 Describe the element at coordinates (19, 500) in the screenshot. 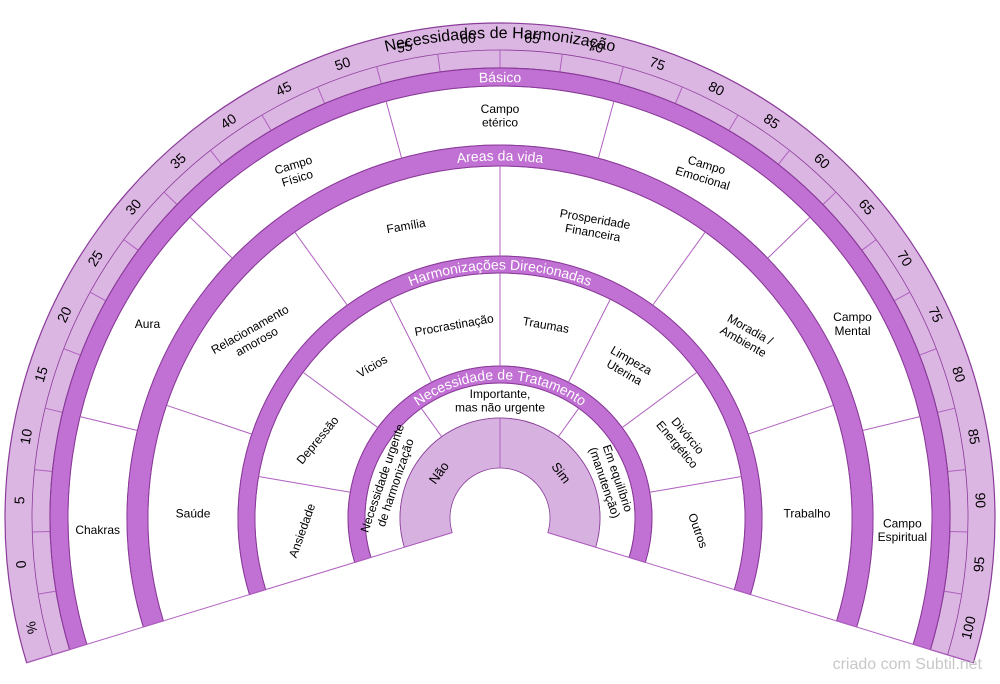

I see `scale-tick-label: 5` at that location.